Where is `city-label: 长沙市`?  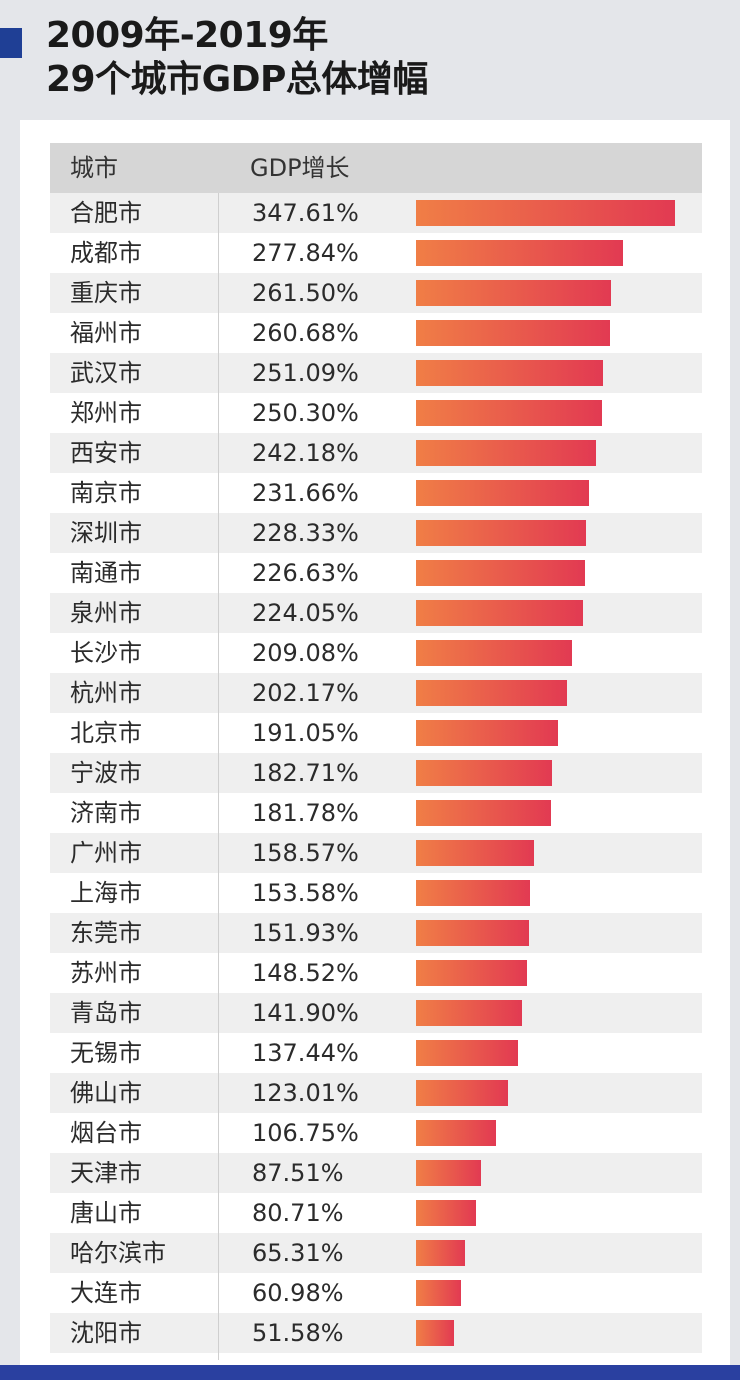
city-label: 长沙市 is located at coordinates (106, 653).